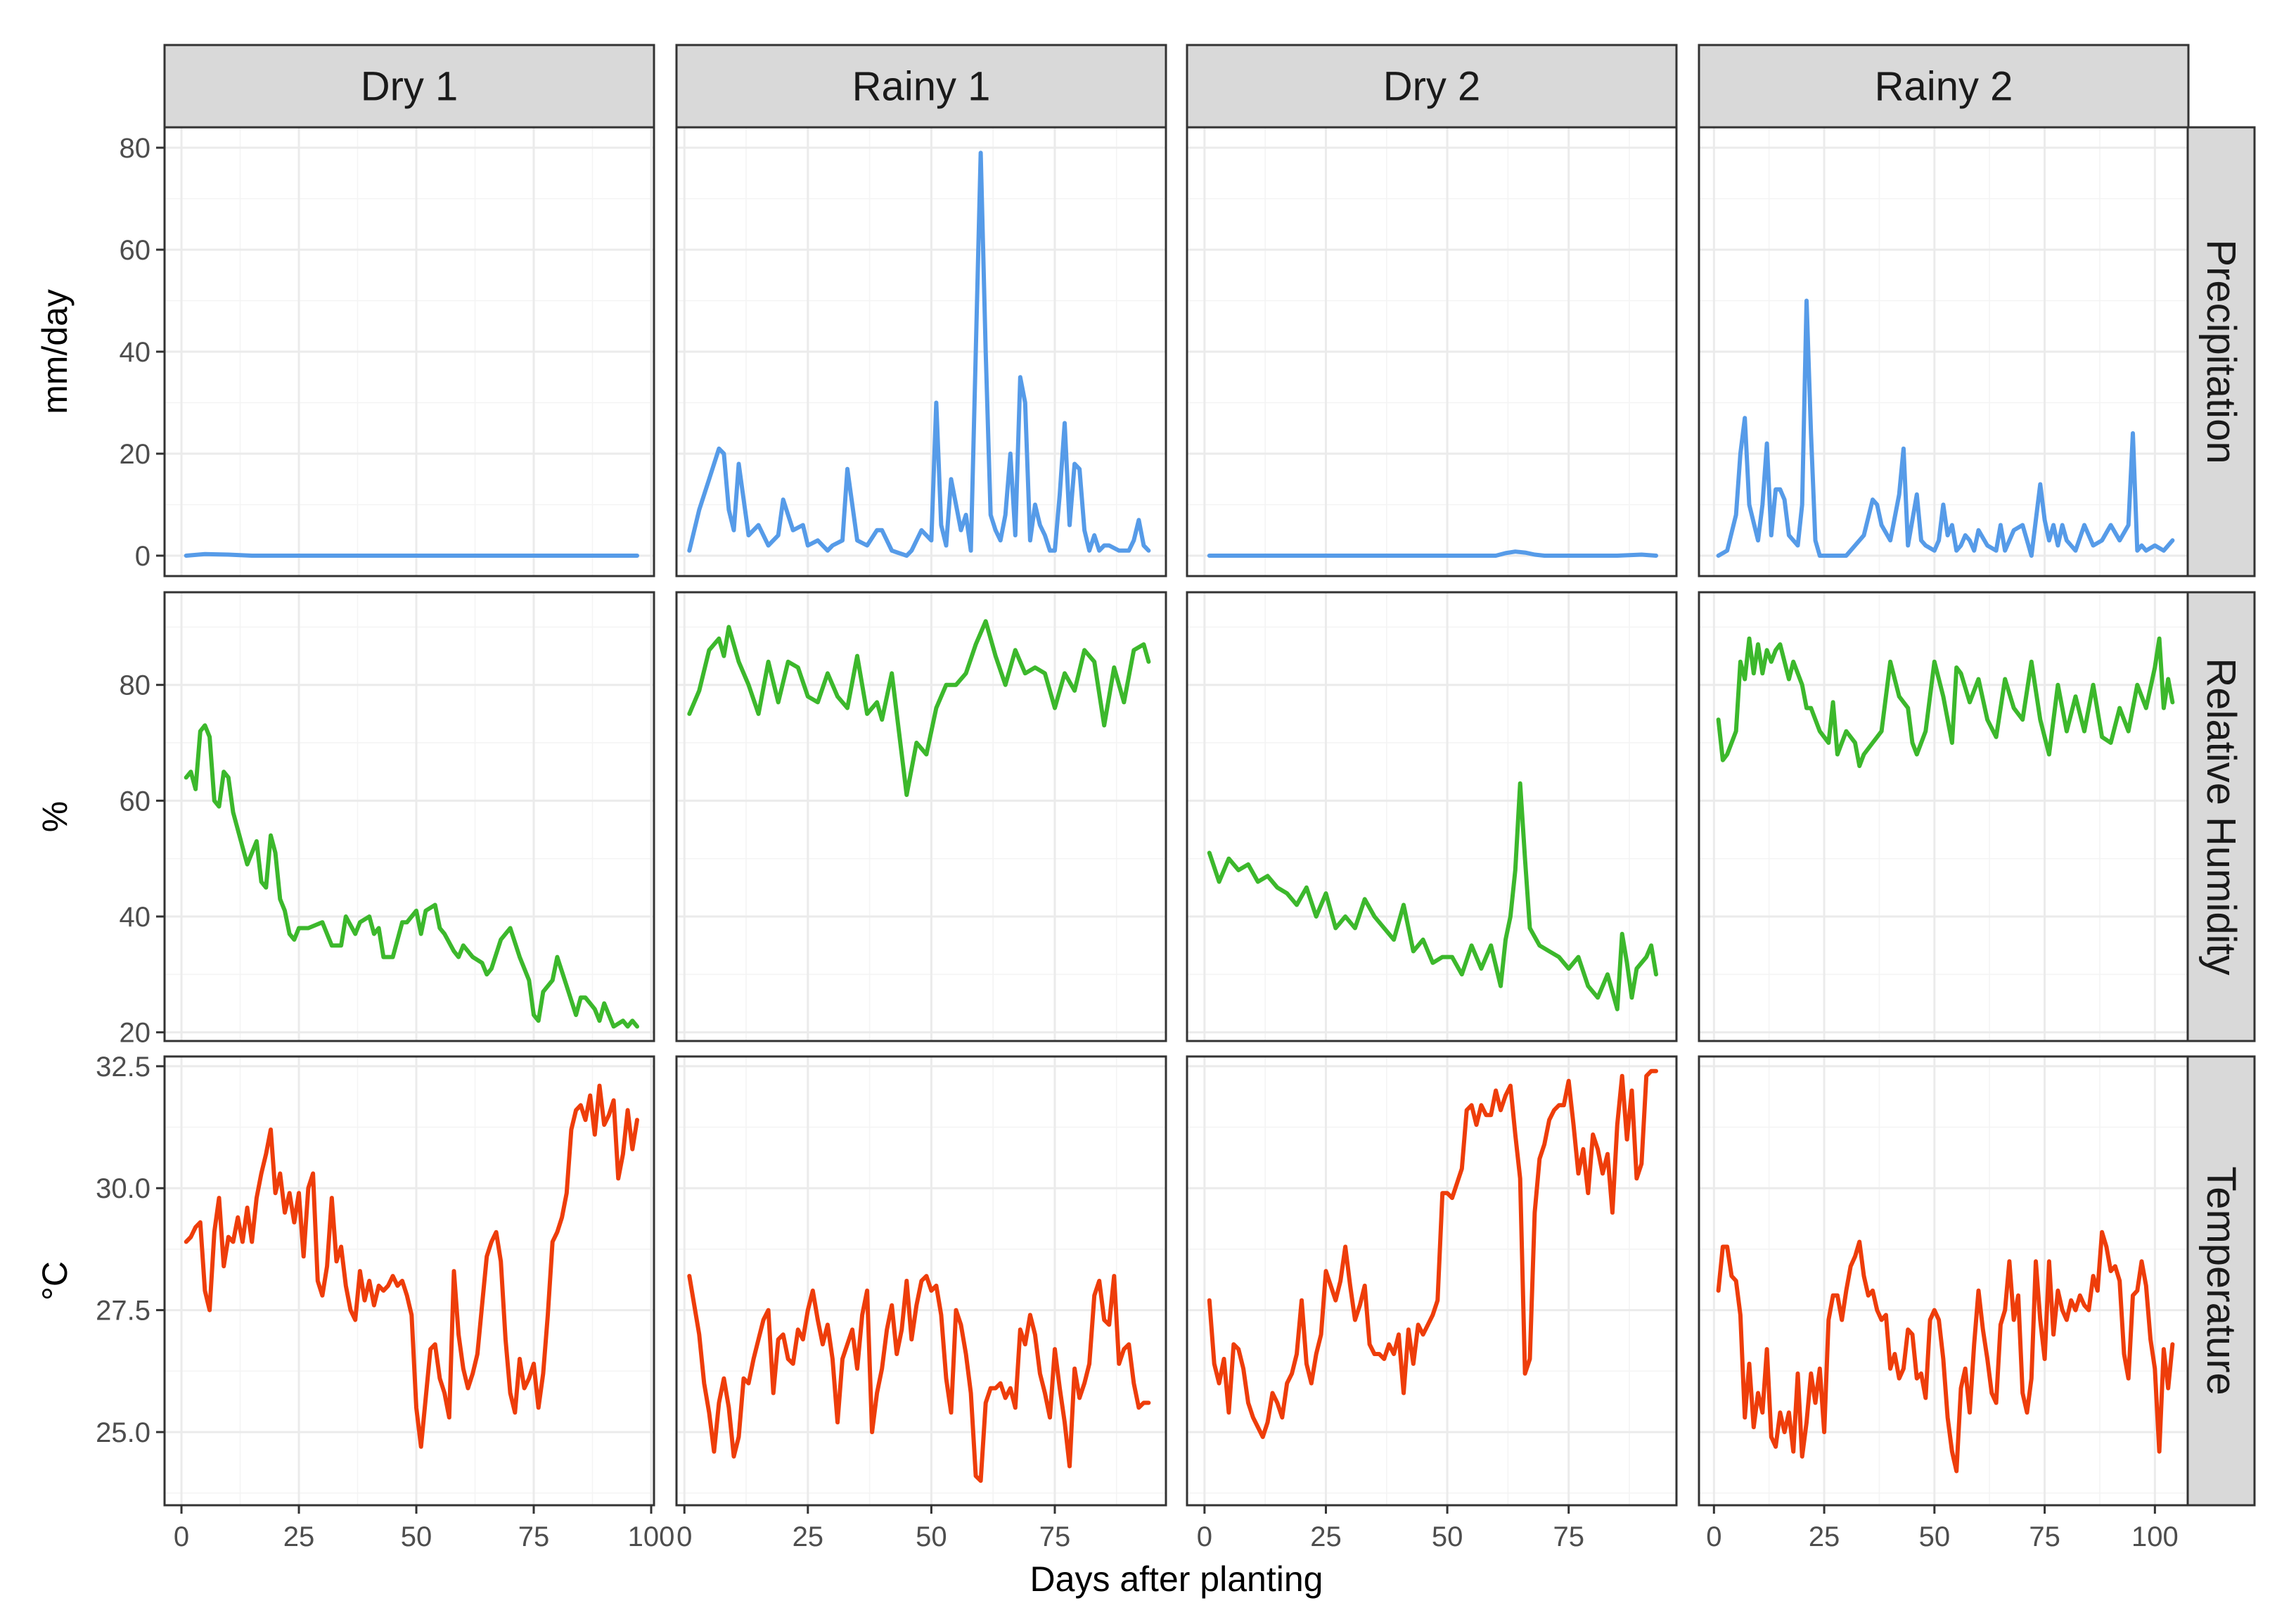  I want to click on y-tick-label: 25.0, so click(123, 1432).